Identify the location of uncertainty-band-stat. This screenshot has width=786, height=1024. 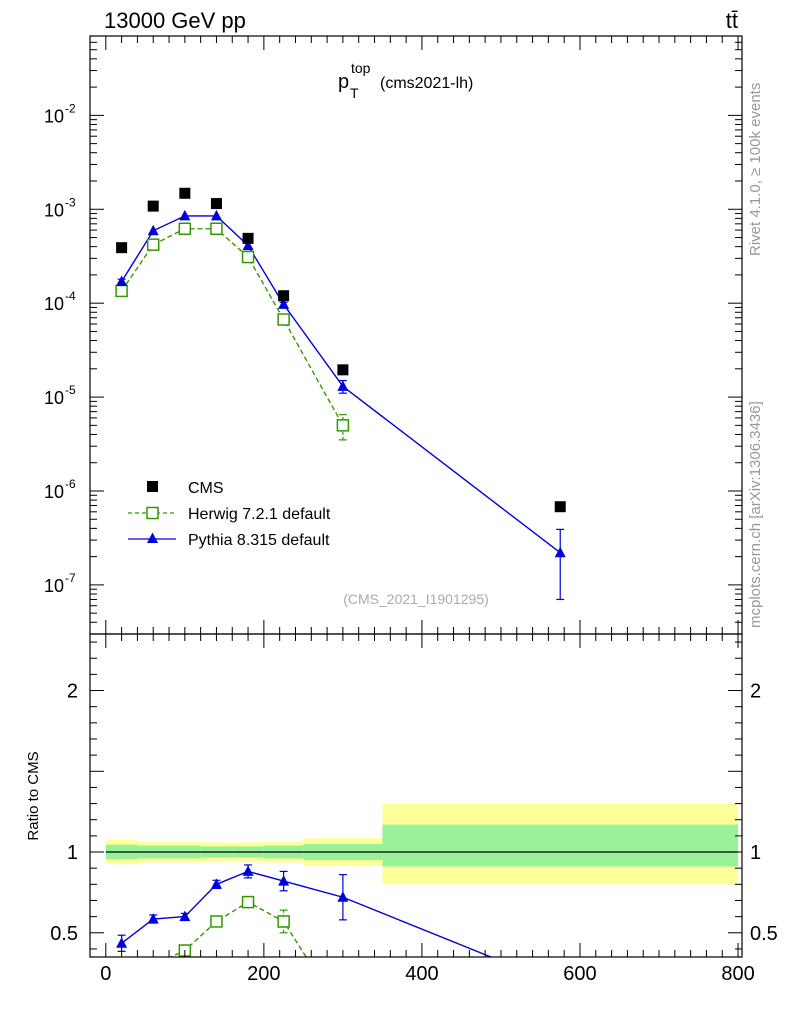
(560, 845).